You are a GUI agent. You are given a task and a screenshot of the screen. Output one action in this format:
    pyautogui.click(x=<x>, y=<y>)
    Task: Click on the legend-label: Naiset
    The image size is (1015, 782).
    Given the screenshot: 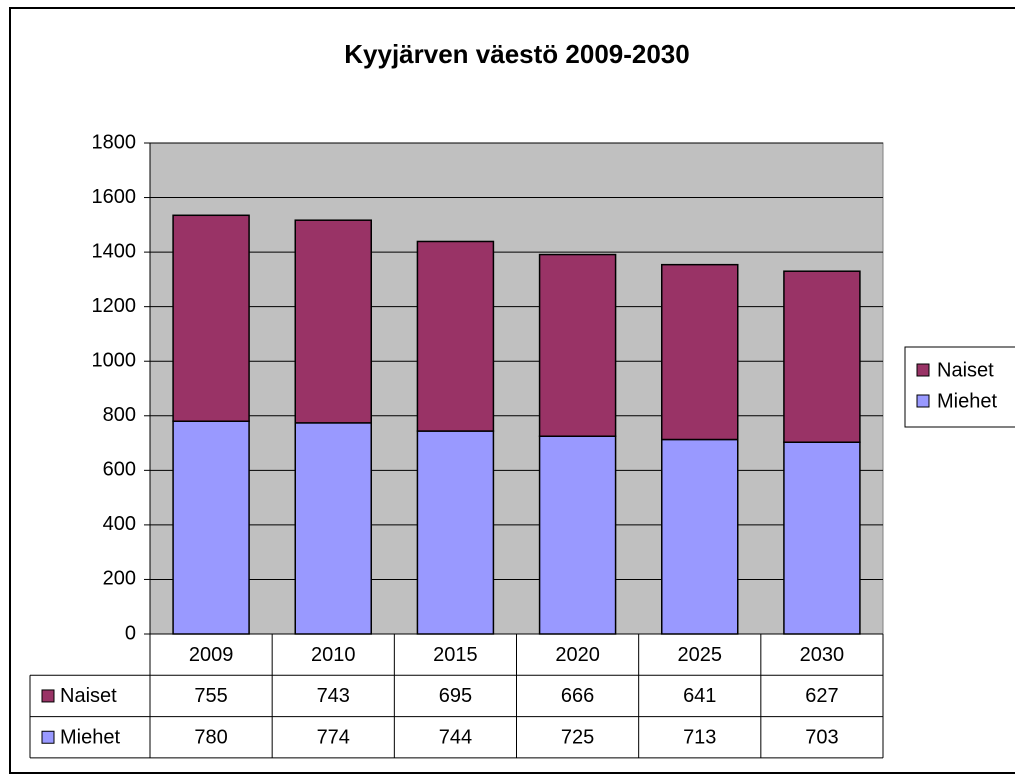 What is the action you would take?
    pyautogui.click(x=965, y=370)
    